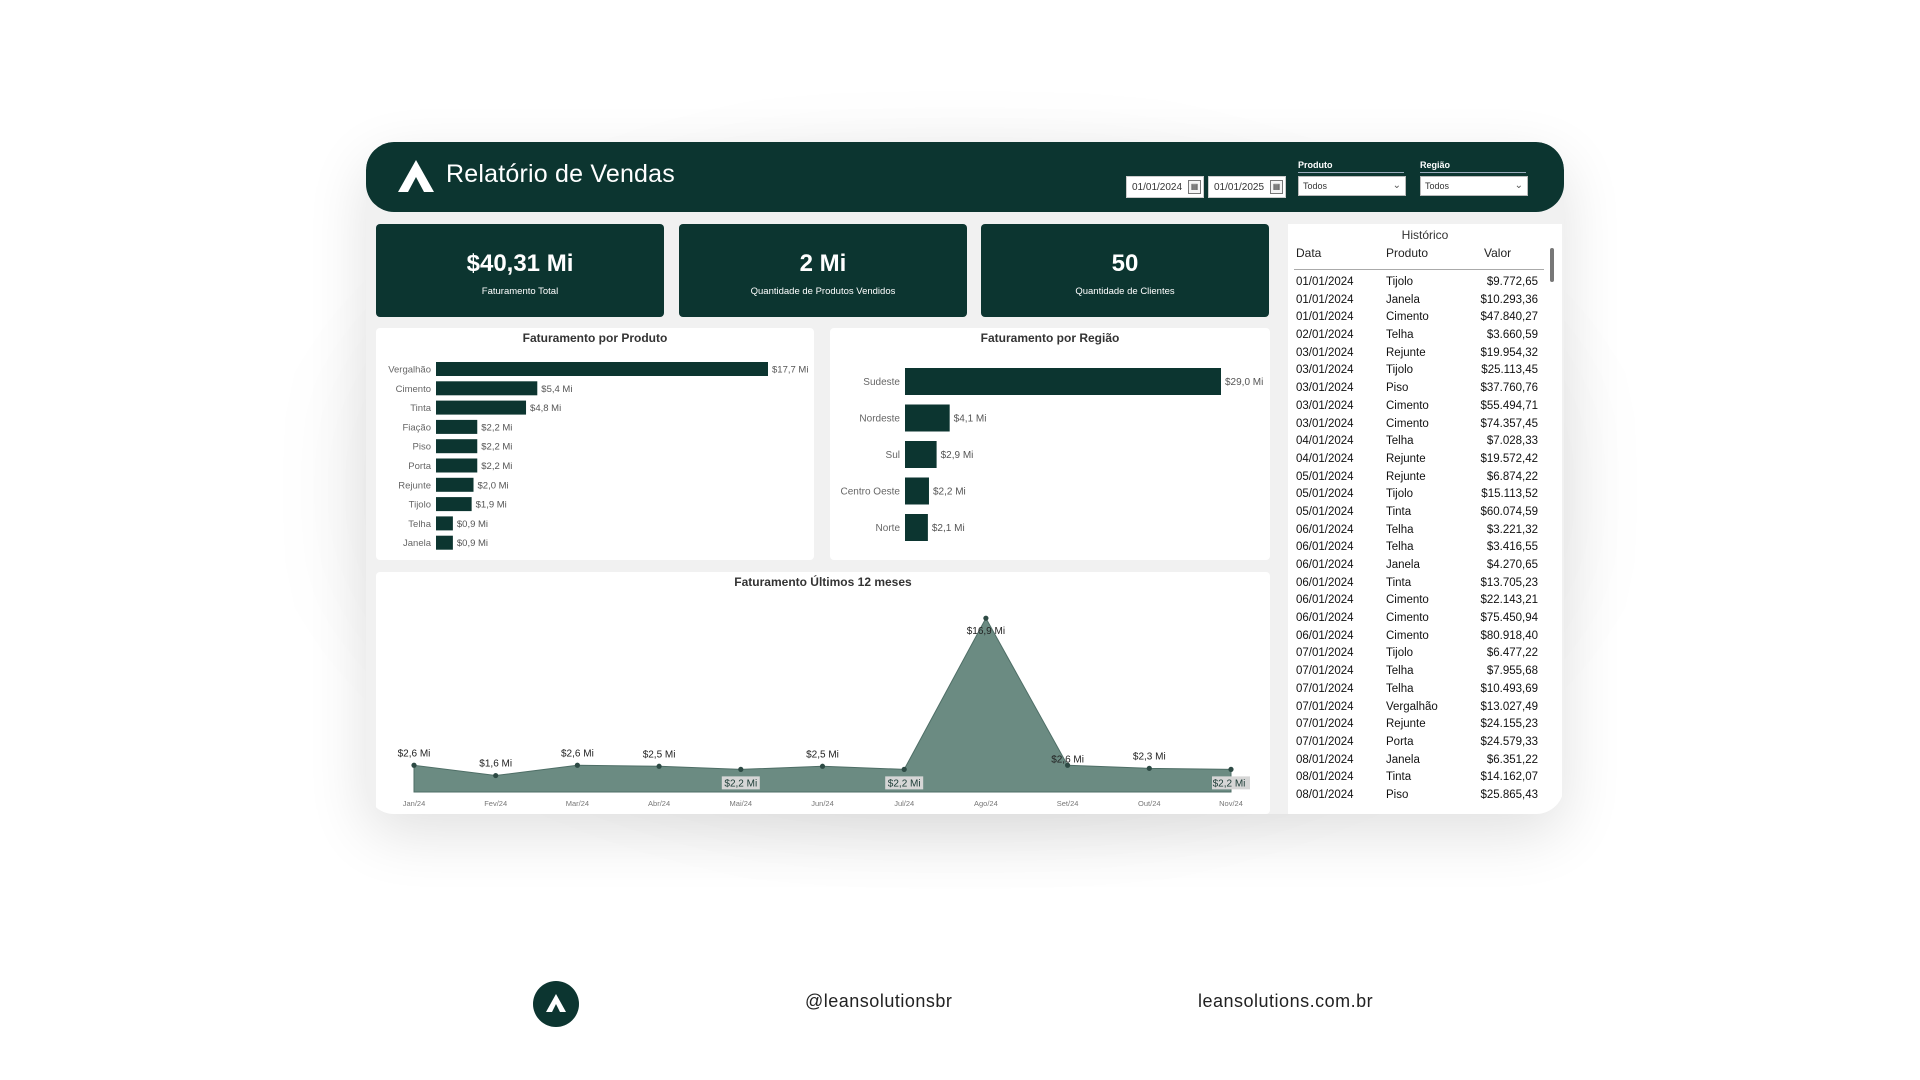 Image resolution: width=1920 pixels, height=1080 pixels. I want to click on category-label: Nordeste, so click(879, 419).